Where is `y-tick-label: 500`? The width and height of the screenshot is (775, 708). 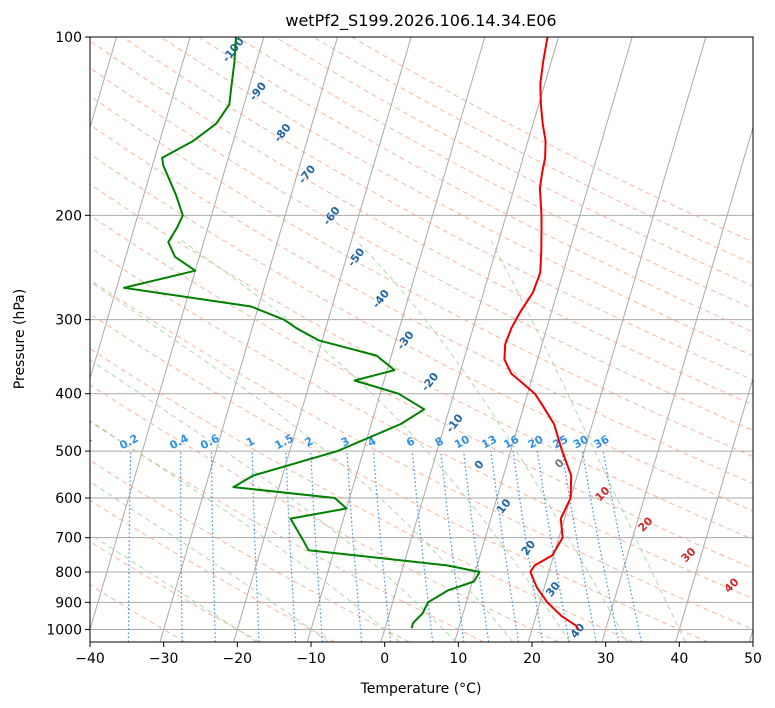
y-tick-label: 500 is located at coordinates (68, 452).